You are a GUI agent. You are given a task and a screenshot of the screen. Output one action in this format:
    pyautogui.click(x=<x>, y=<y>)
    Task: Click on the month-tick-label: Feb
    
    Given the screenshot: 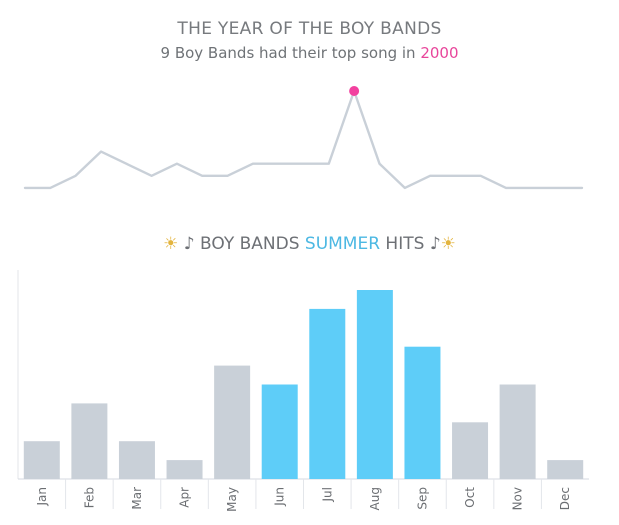 What is the action you would take?
    pyautogui.click(x=89, y=497)
    